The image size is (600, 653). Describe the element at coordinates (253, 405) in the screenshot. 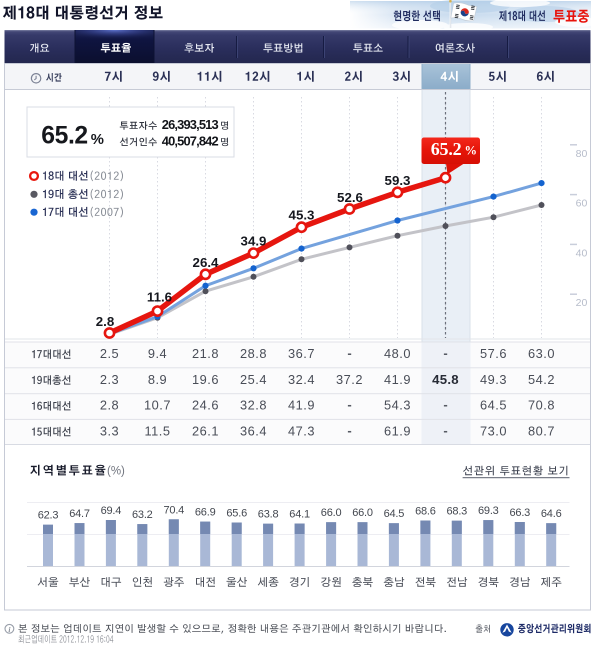

I see `svg-text: 32.8` at that location.